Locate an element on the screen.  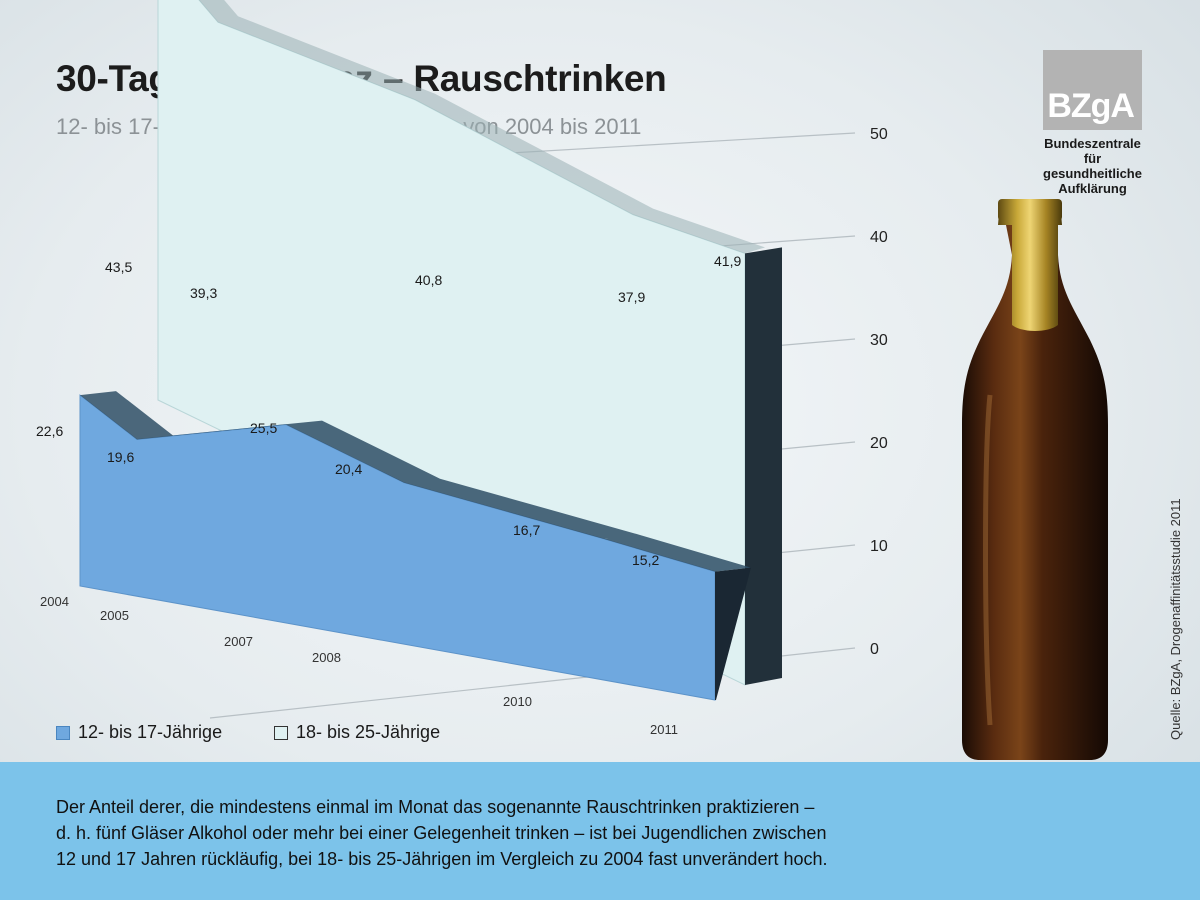
x-tick-label: 2011 is located at coordinates (664, 729).